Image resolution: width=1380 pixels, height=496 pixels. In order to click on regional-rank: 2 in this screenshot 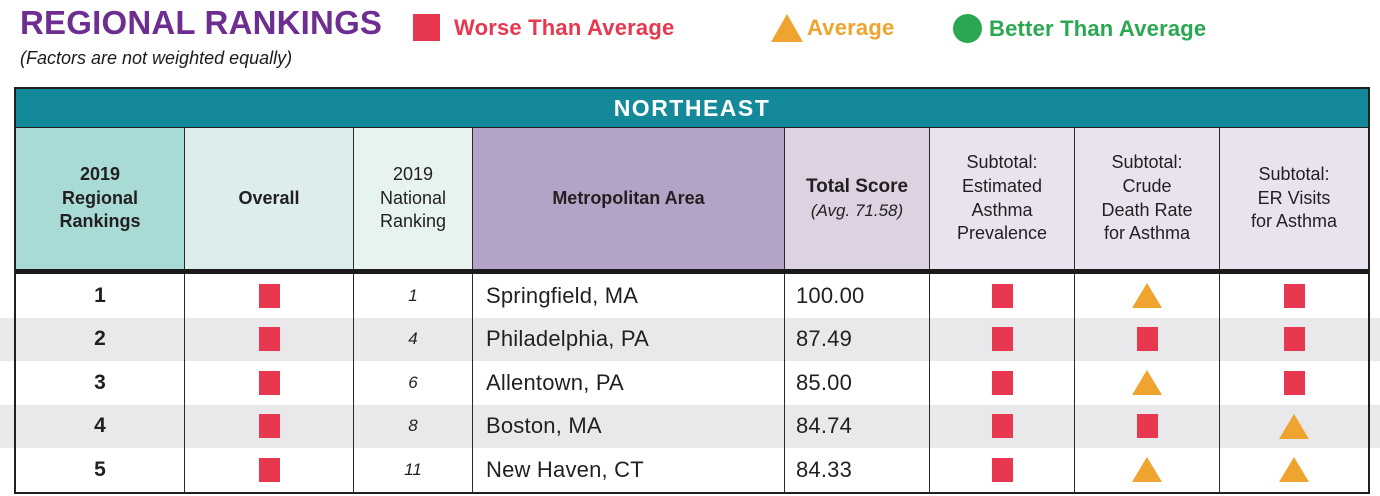, I will do `click(100, 339)`.